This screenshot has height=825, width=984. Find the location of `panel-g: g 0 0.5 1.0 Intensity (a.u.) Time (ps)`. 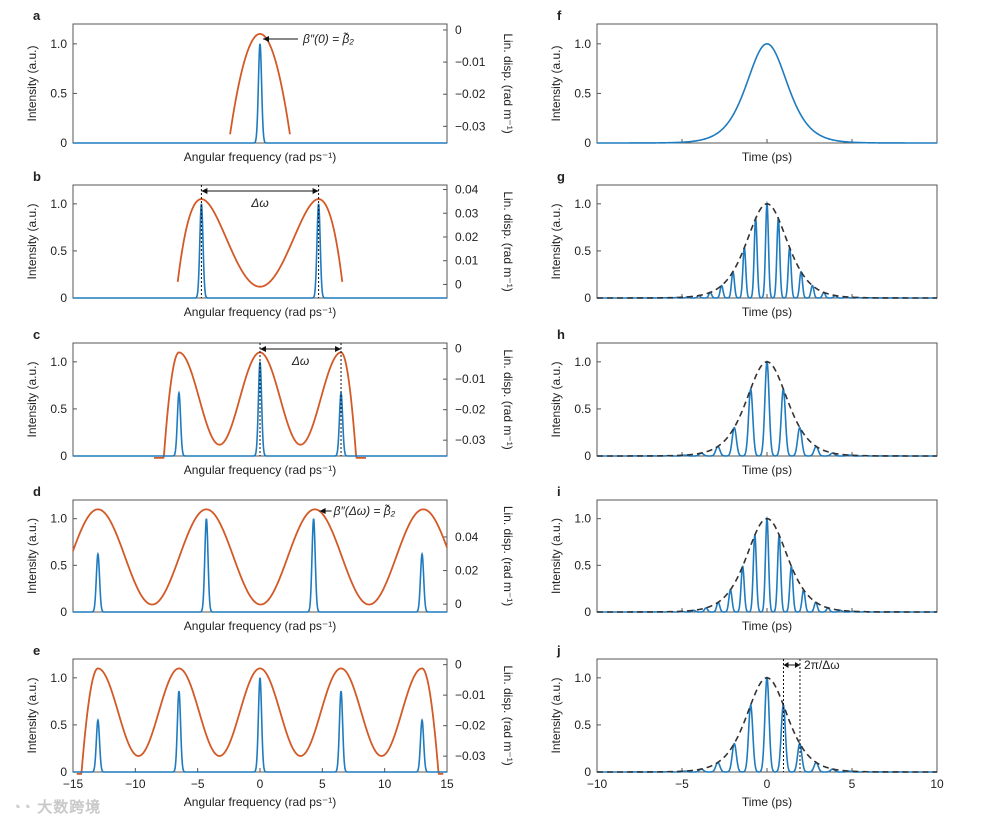

panel-g: g 0 0.5 1.0 Intensity (a.u.) Time (ps) is located at coordinates (743, 244).